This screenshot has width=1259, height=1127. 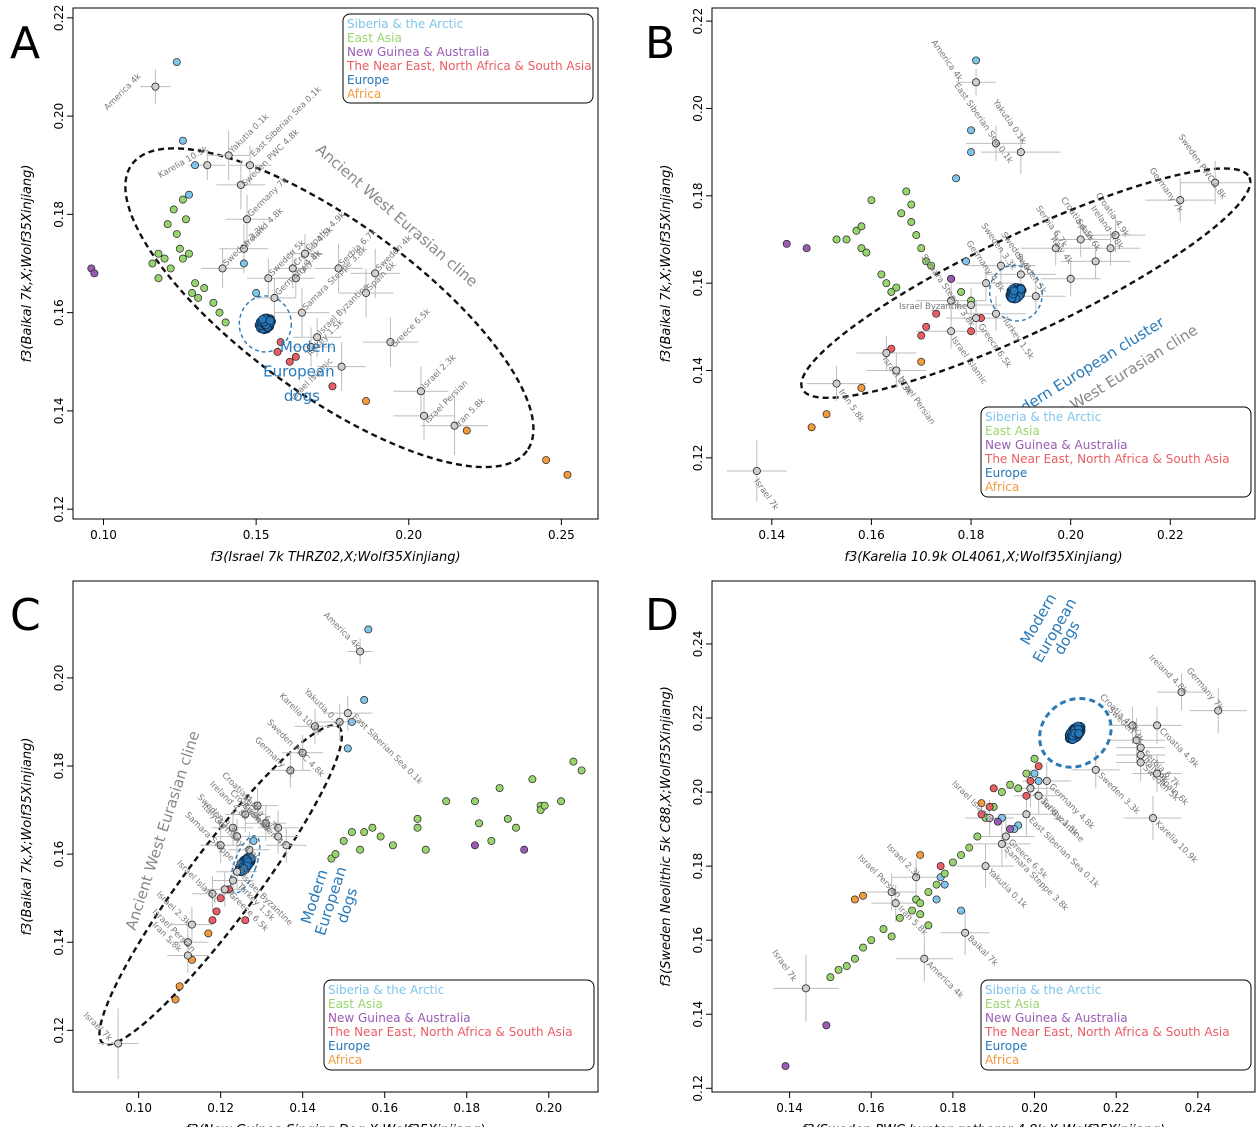 I want to click on point-label: America 4k, so click(x=947, y=60).